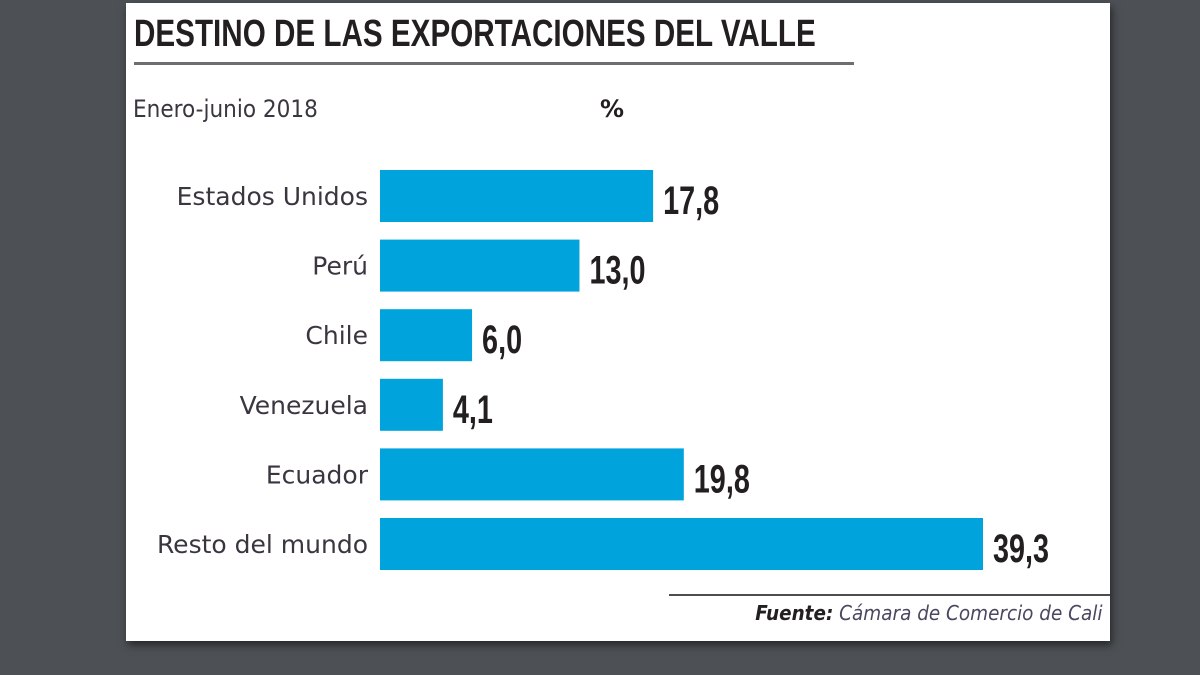 The width and height of the screenshot is (1200, 675). What do you see at coordinates (612, 109) in the screenshot?
I see `unit-label: %` at bounding box center [612, 109].